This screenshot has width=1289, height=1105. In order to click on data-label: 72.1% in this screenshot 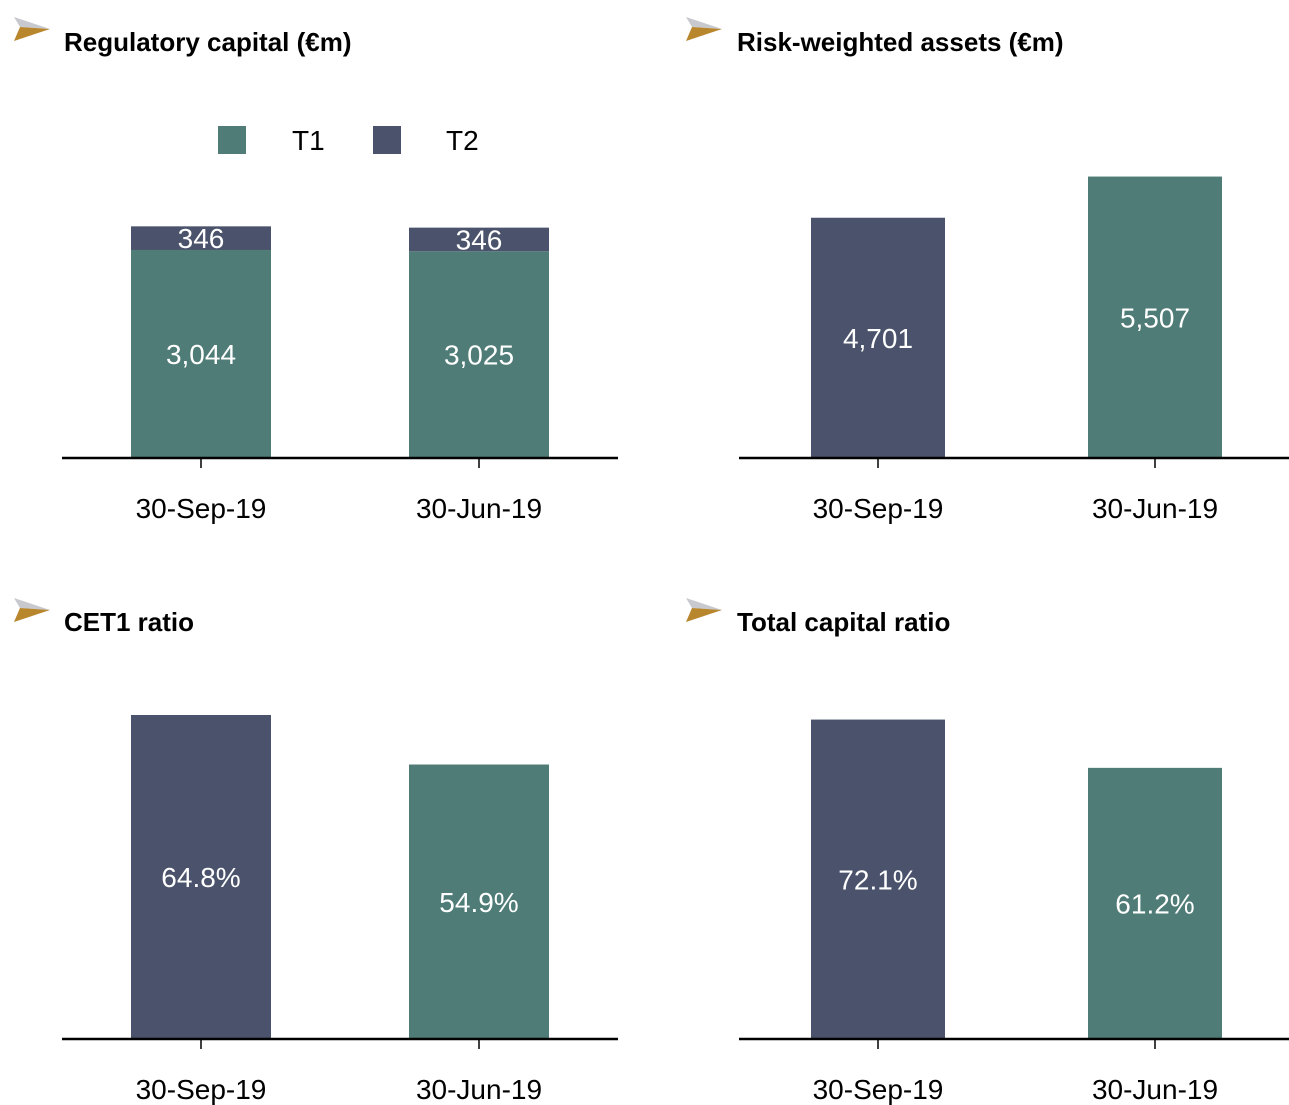, I will do `click(877, 879)`.